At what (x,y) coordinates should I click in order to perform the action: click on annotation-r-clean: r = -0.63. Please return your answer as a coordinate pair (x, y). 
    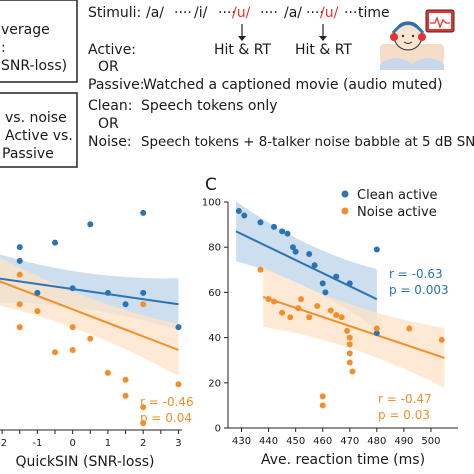
    Looking at the image, I should click on (416, 274).